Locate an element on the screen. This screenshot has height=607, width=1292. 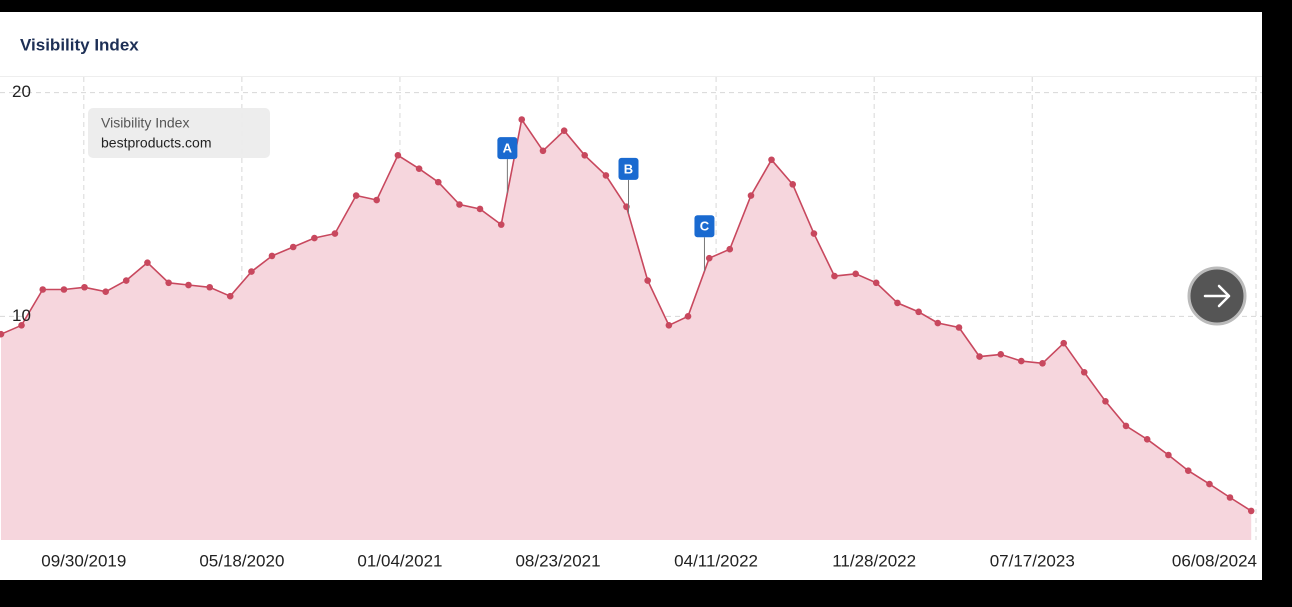
annotation-label: C is located at coordinates (705, 226).